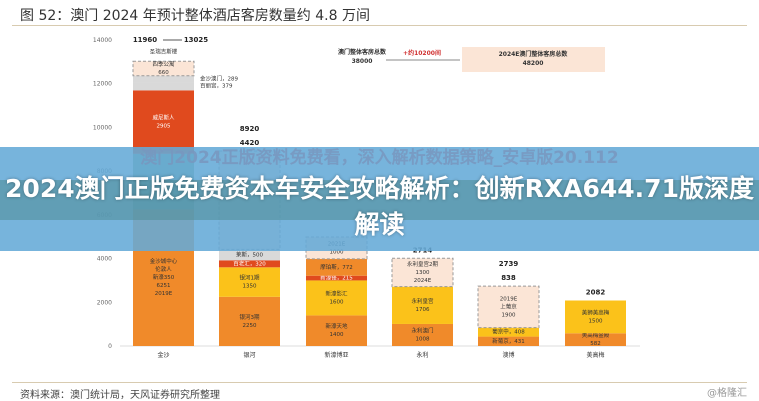 The height and width of the screenshot is (401, 759). What do you see at coordinates (249, 355) in the screenshot?
I see `category-label: 银河` at bounding box center [249, 355].